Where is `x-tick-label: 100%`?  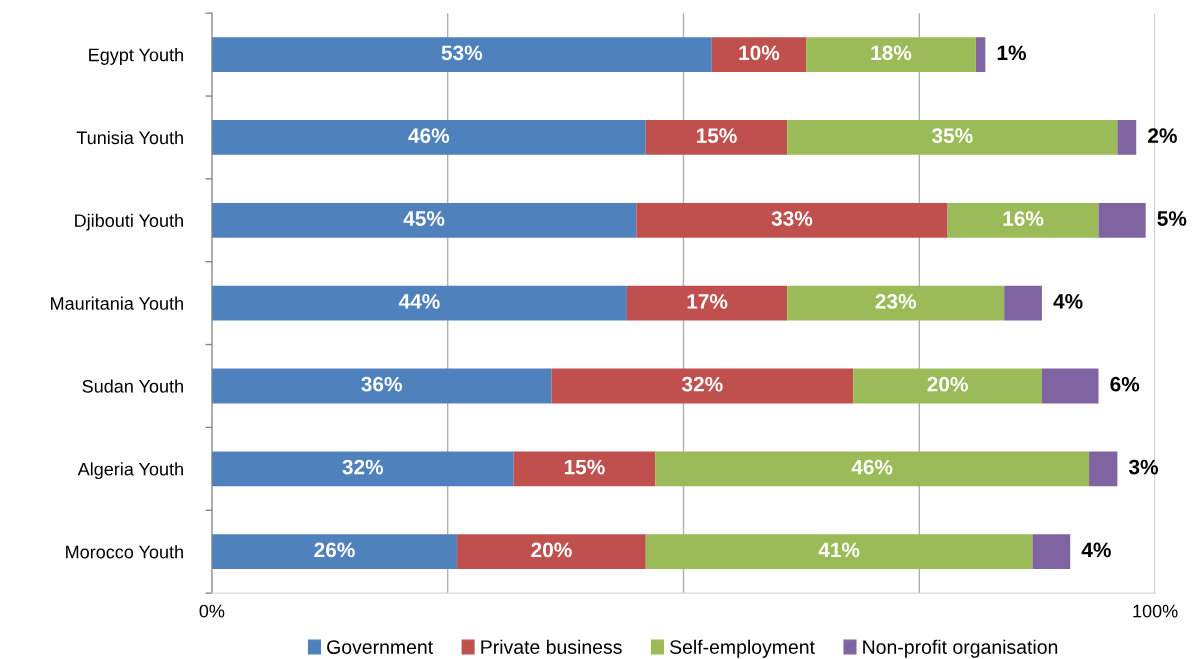 x-tick-label: 100% is located at coordinates (1155, 611).